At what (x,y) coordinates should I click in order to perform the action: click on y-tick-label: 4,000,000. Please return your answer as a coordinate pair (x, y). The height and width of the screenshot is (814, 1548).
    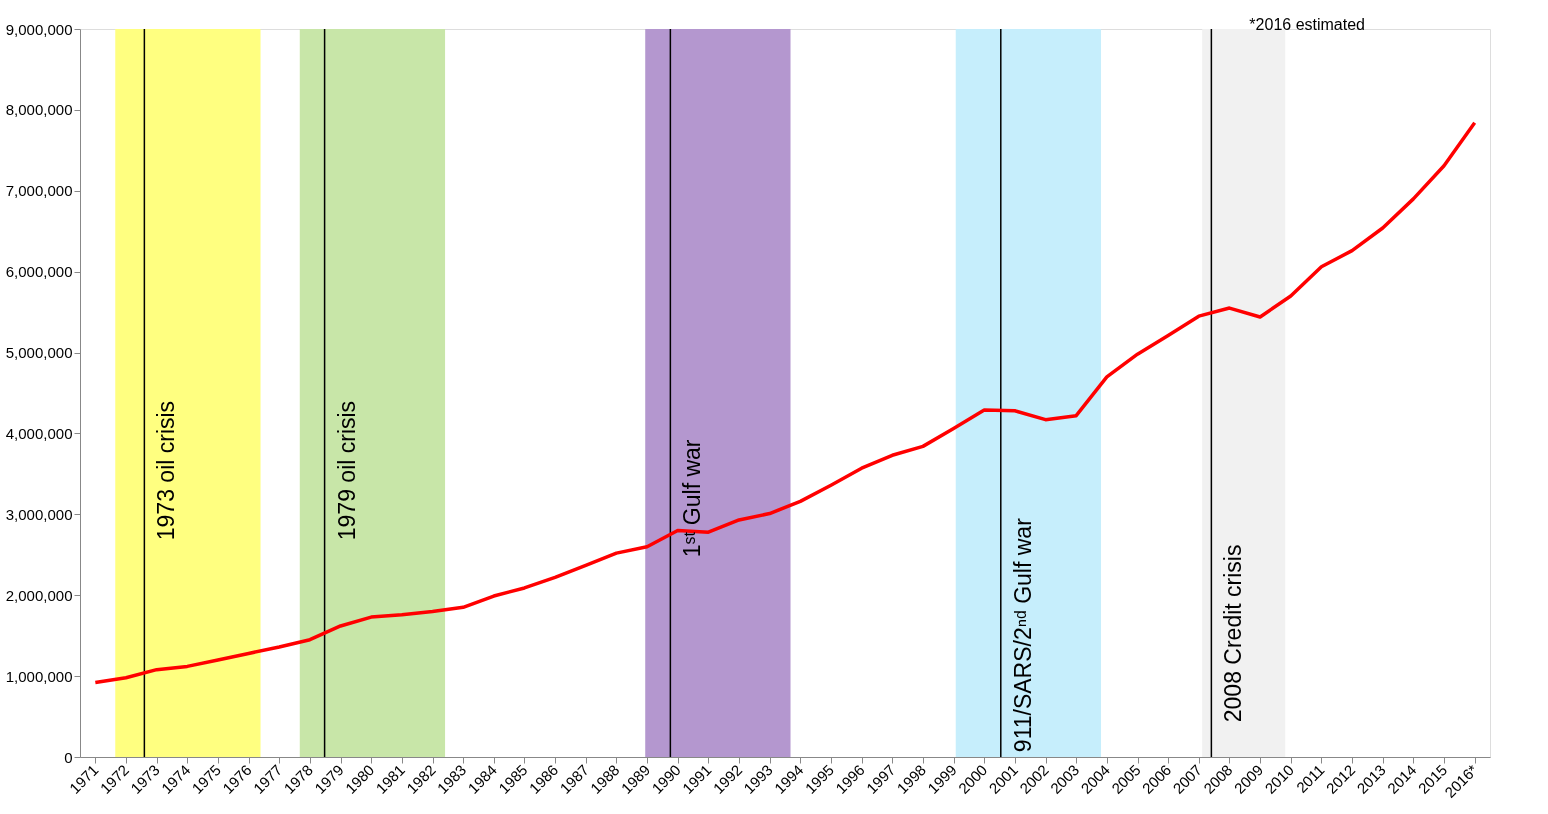
    Looking at the image, I should click on (39, 433).